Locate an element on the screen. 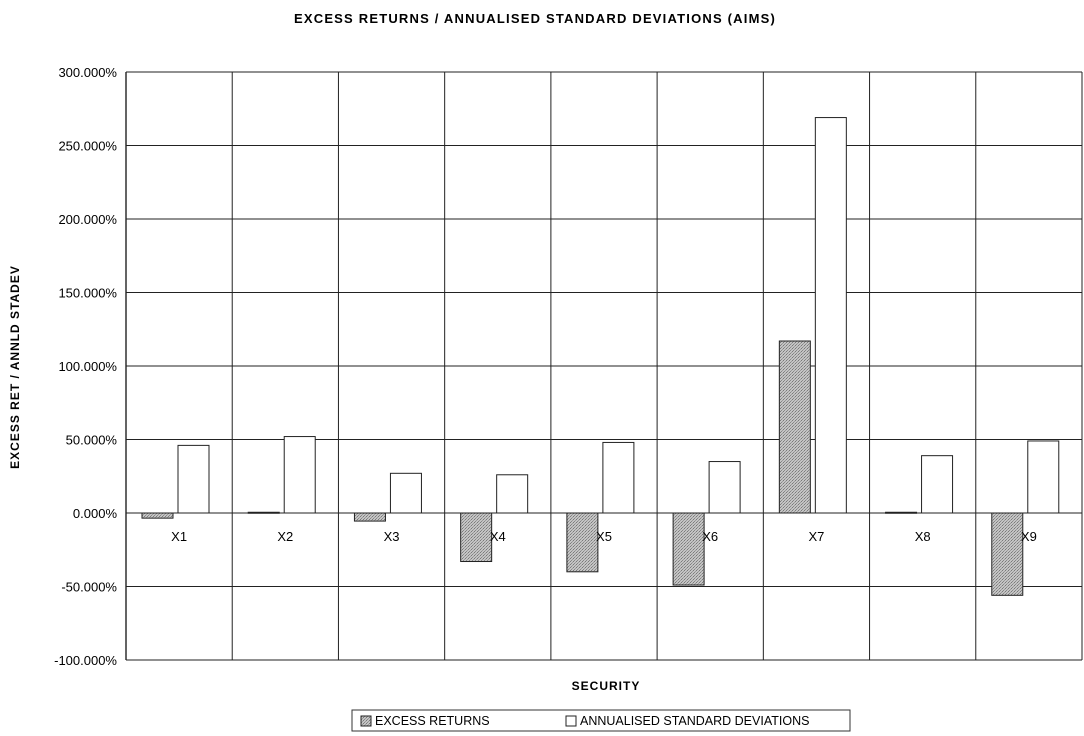 Image resolution: width=1084 pixels, height=736 pixels. category-label-x2: X2 is located at coordinates (285, 536).